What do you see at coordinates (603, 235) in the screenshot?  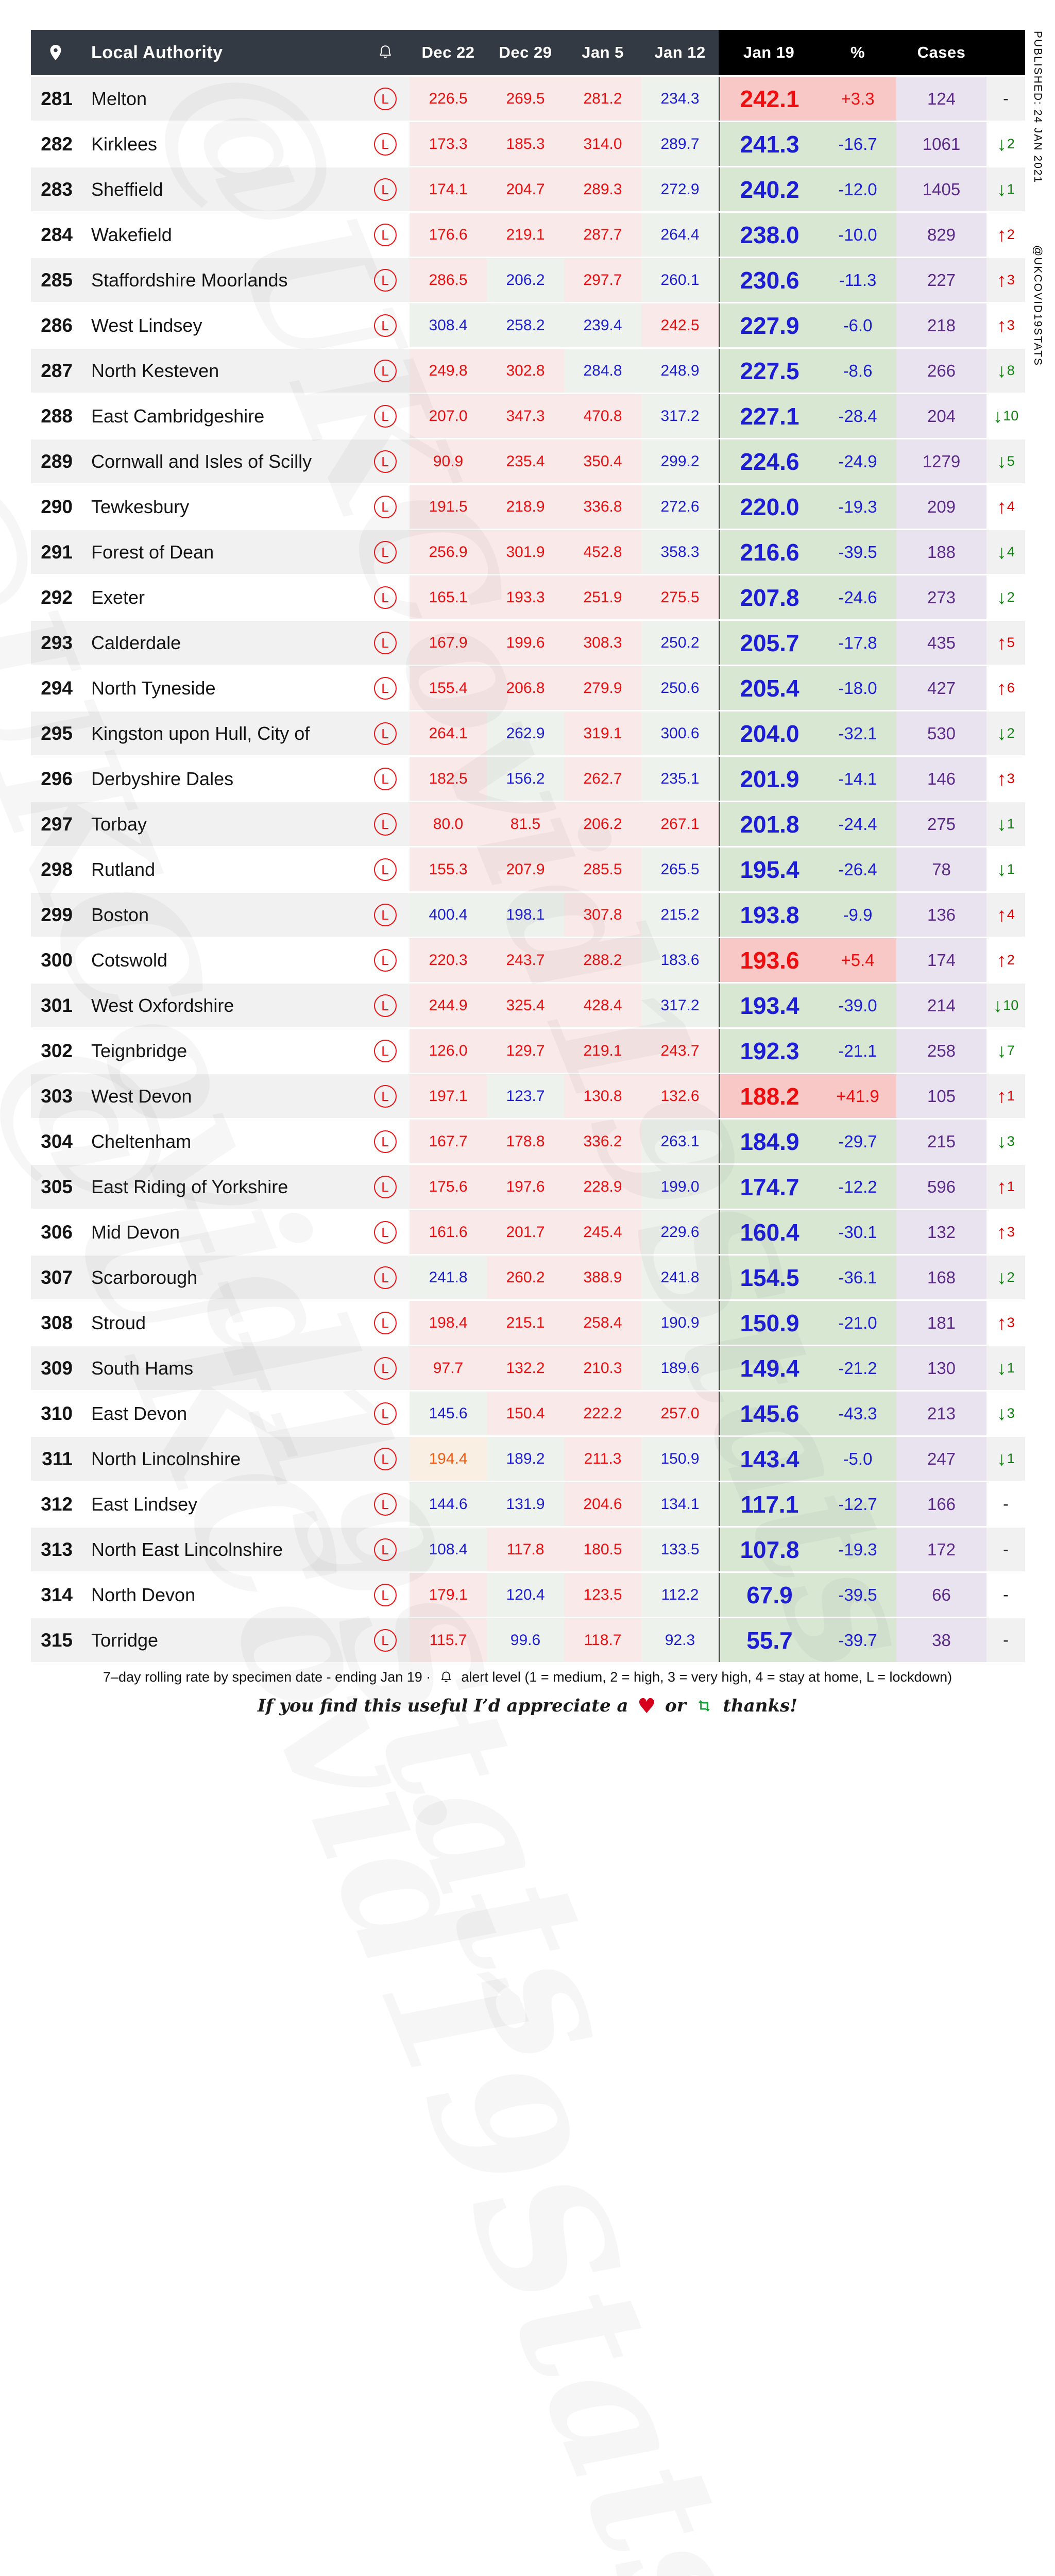 I see `rate-jan5: 287.7` at bounding box center [603, 235].